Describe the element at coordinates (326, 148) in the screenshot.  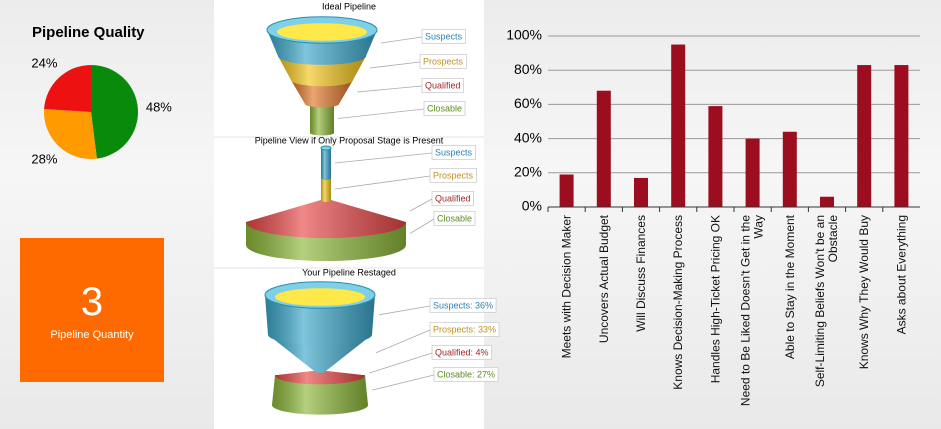
I see `funnel-rim` at that location.